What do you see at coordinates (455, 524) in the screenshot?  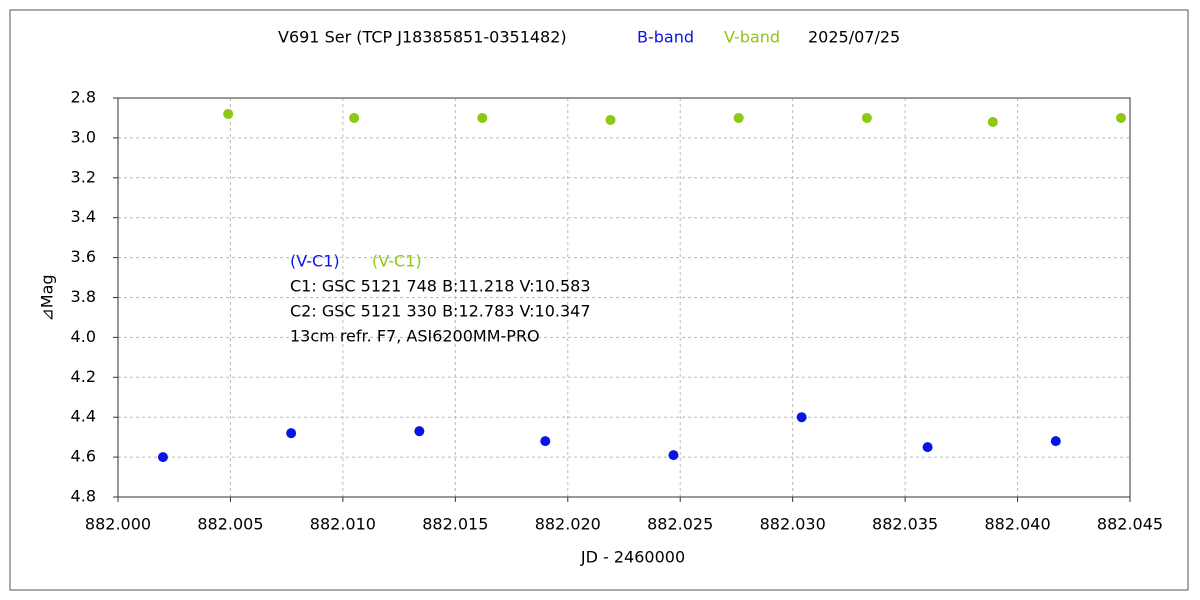 I see `x-tick-label: 882.015` at bounding box center [455, 524].